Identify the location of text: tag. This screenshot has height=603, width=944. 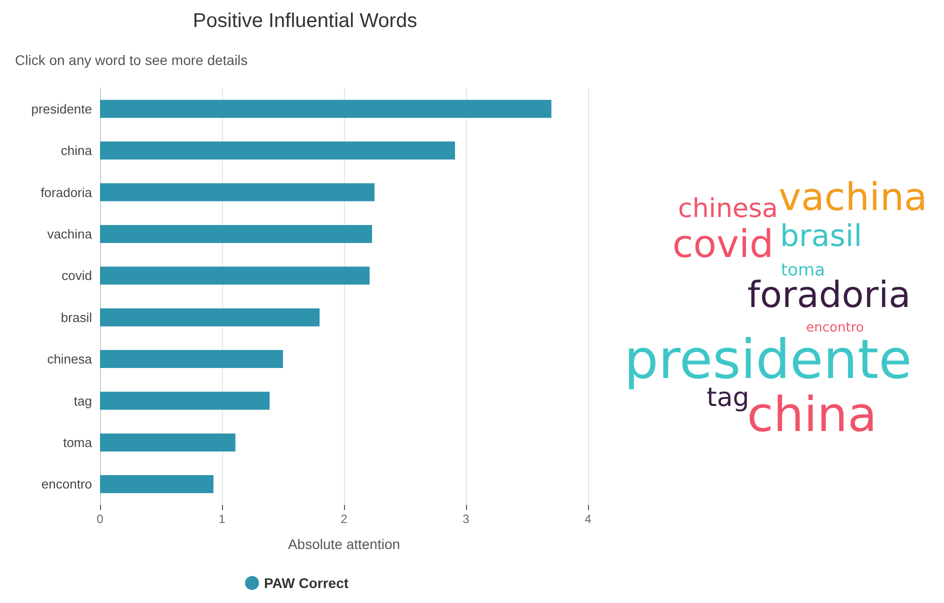
(728, 398).